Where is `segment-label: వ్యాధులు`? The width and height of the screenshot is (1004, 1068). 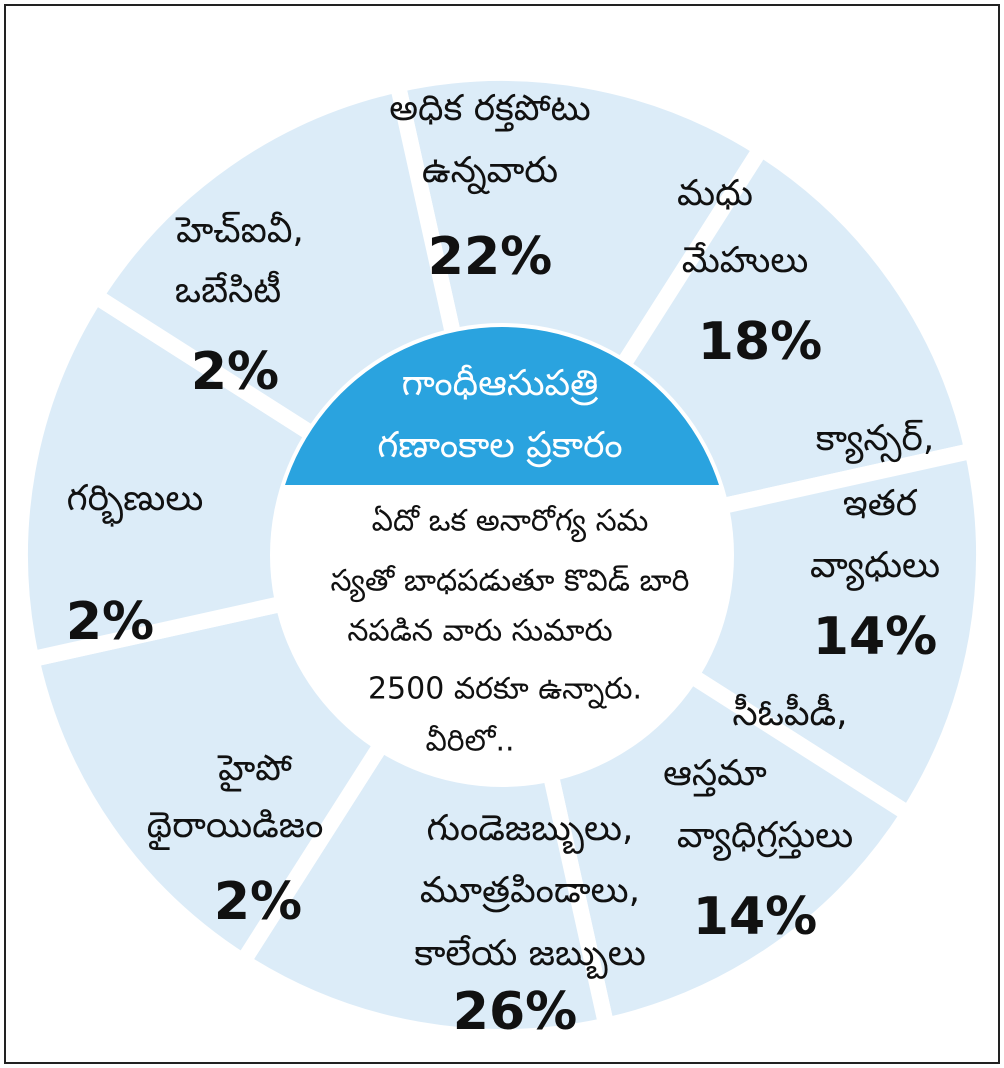
segment-label: వ్యాధులు is located at coordinates (875, 568).